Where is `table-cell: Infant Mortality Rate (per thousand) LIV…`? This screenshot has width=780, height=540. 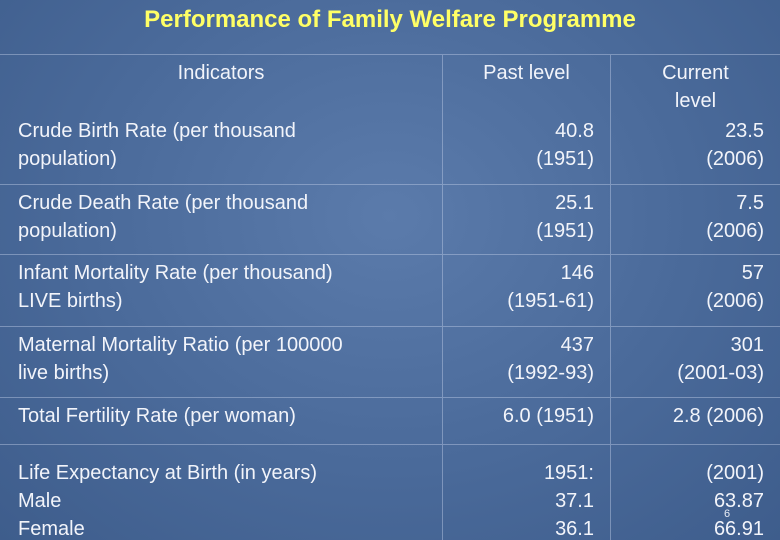
table-cell: Infant Mortality Rate (per thousand) LIV… is located at coordinates (221, 291).